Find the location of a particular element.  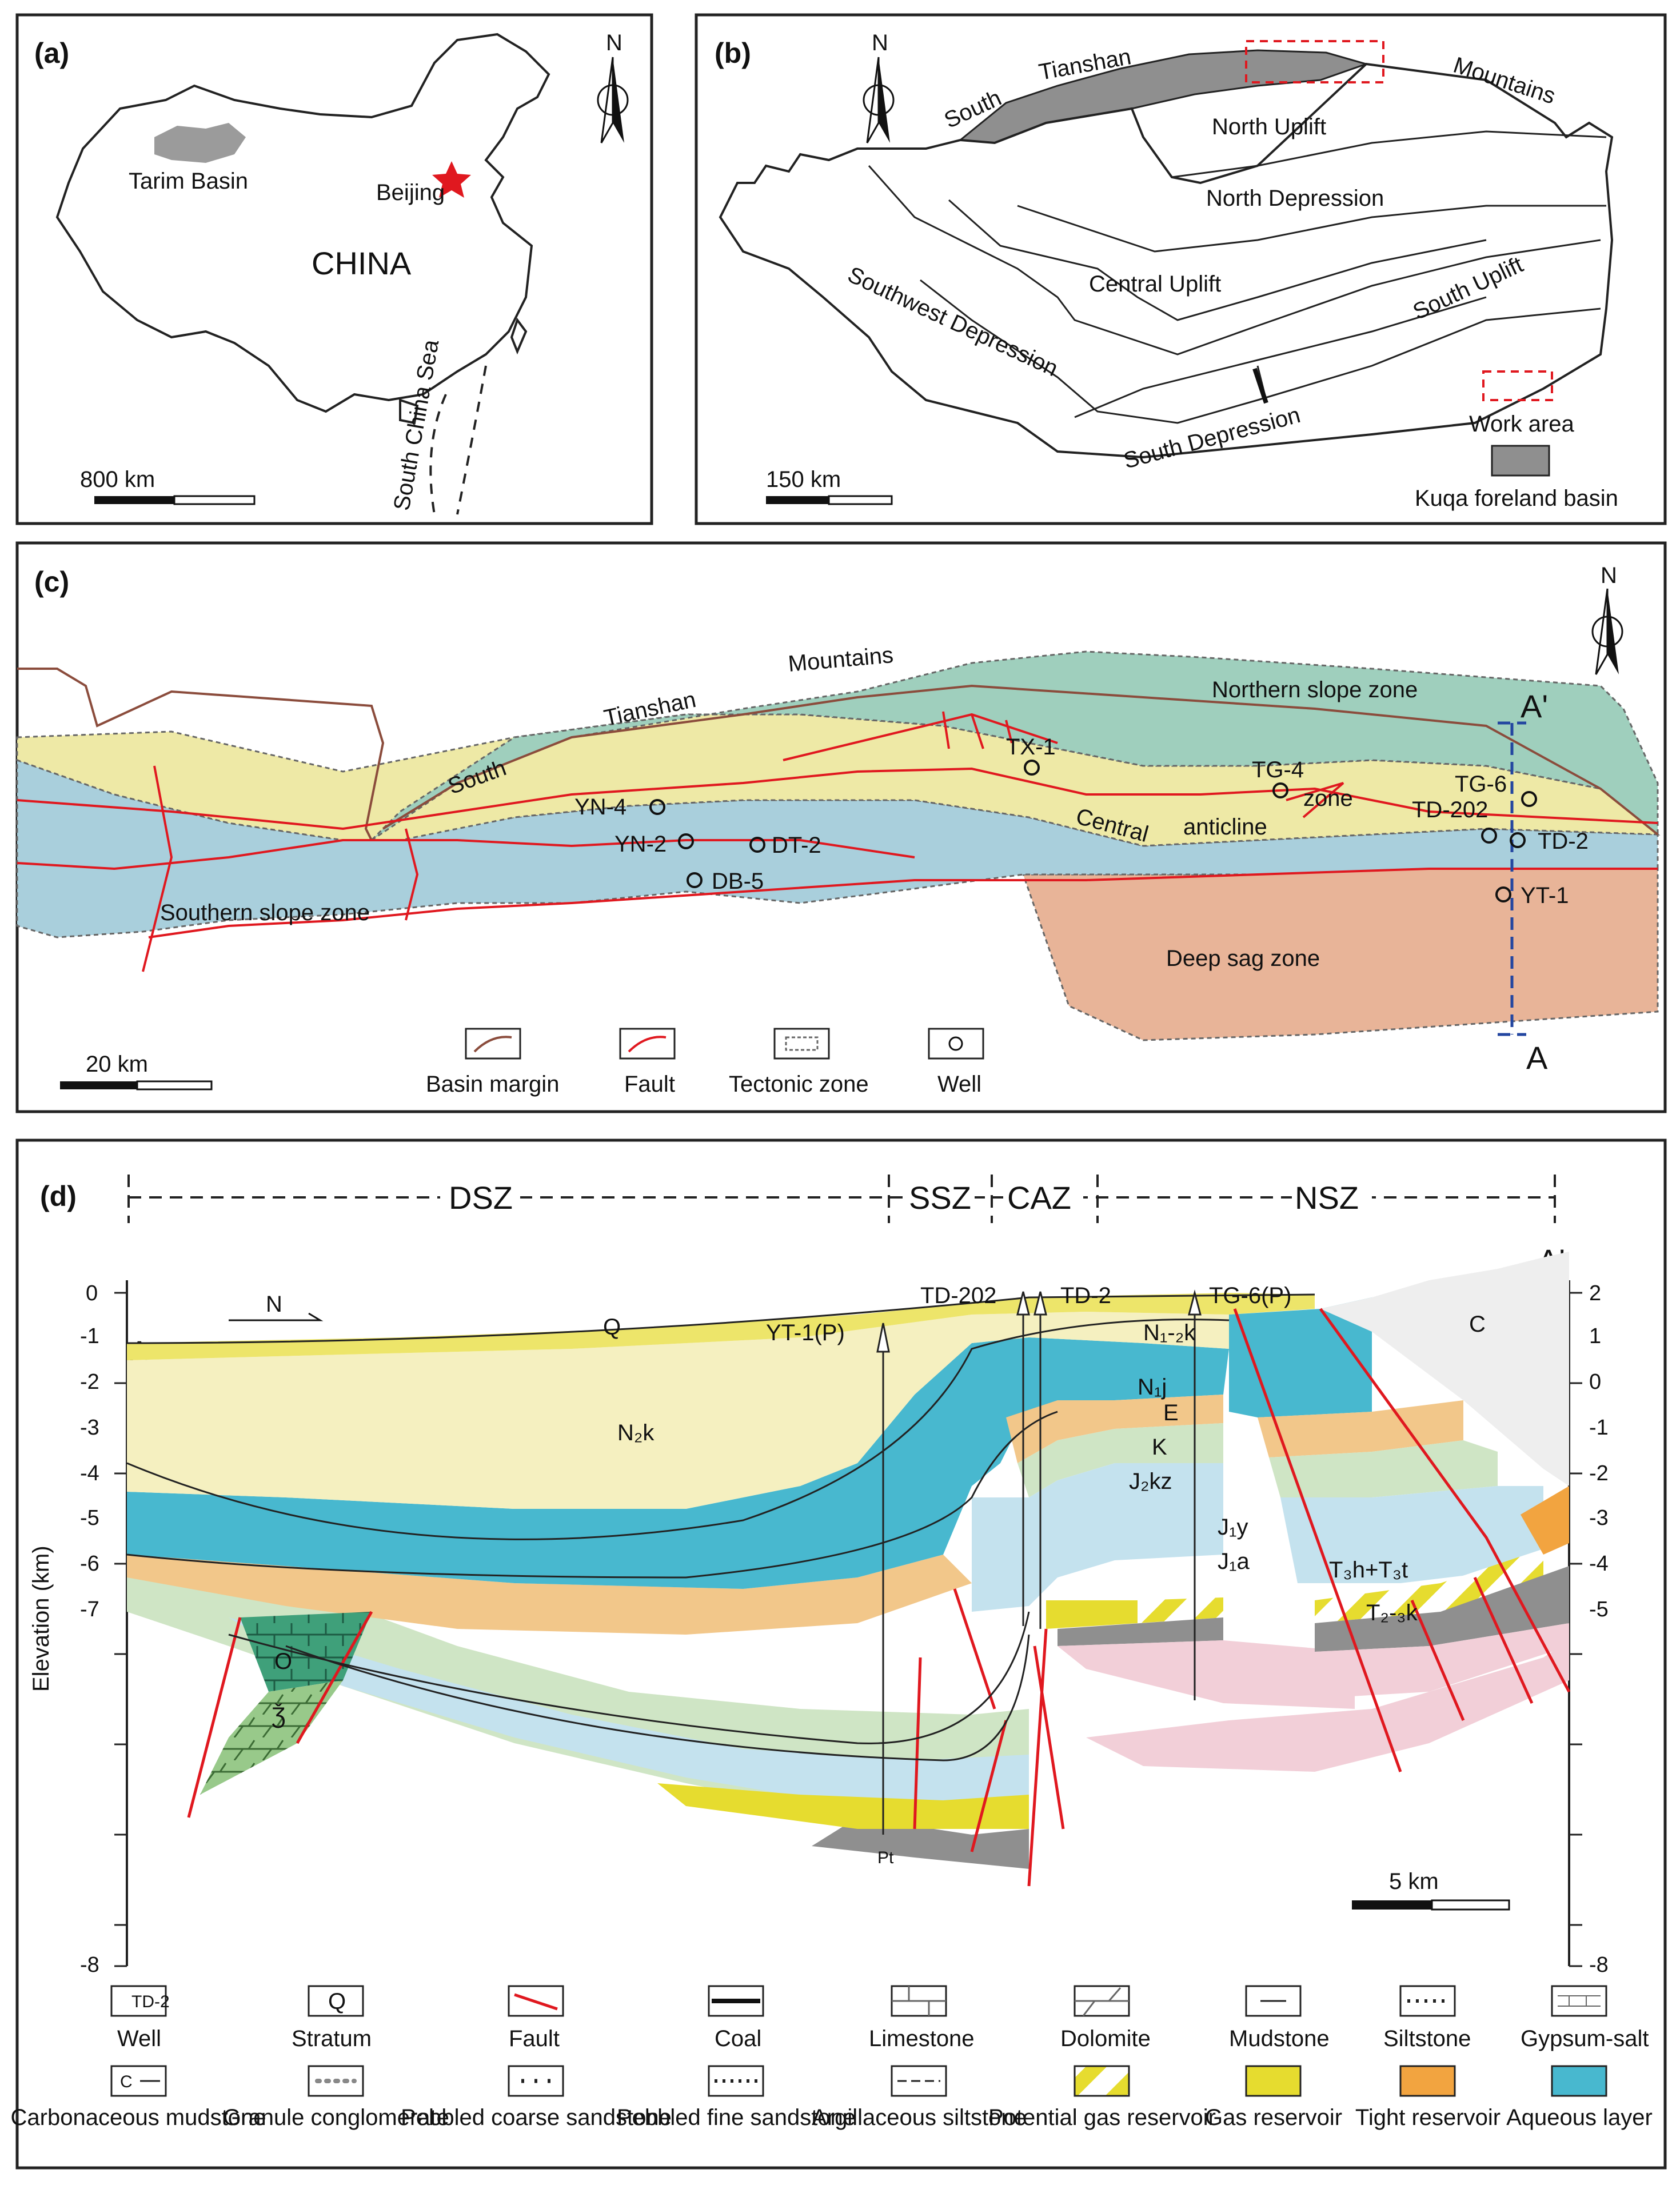

layer-n2k is located at coordinates (678, 1410).